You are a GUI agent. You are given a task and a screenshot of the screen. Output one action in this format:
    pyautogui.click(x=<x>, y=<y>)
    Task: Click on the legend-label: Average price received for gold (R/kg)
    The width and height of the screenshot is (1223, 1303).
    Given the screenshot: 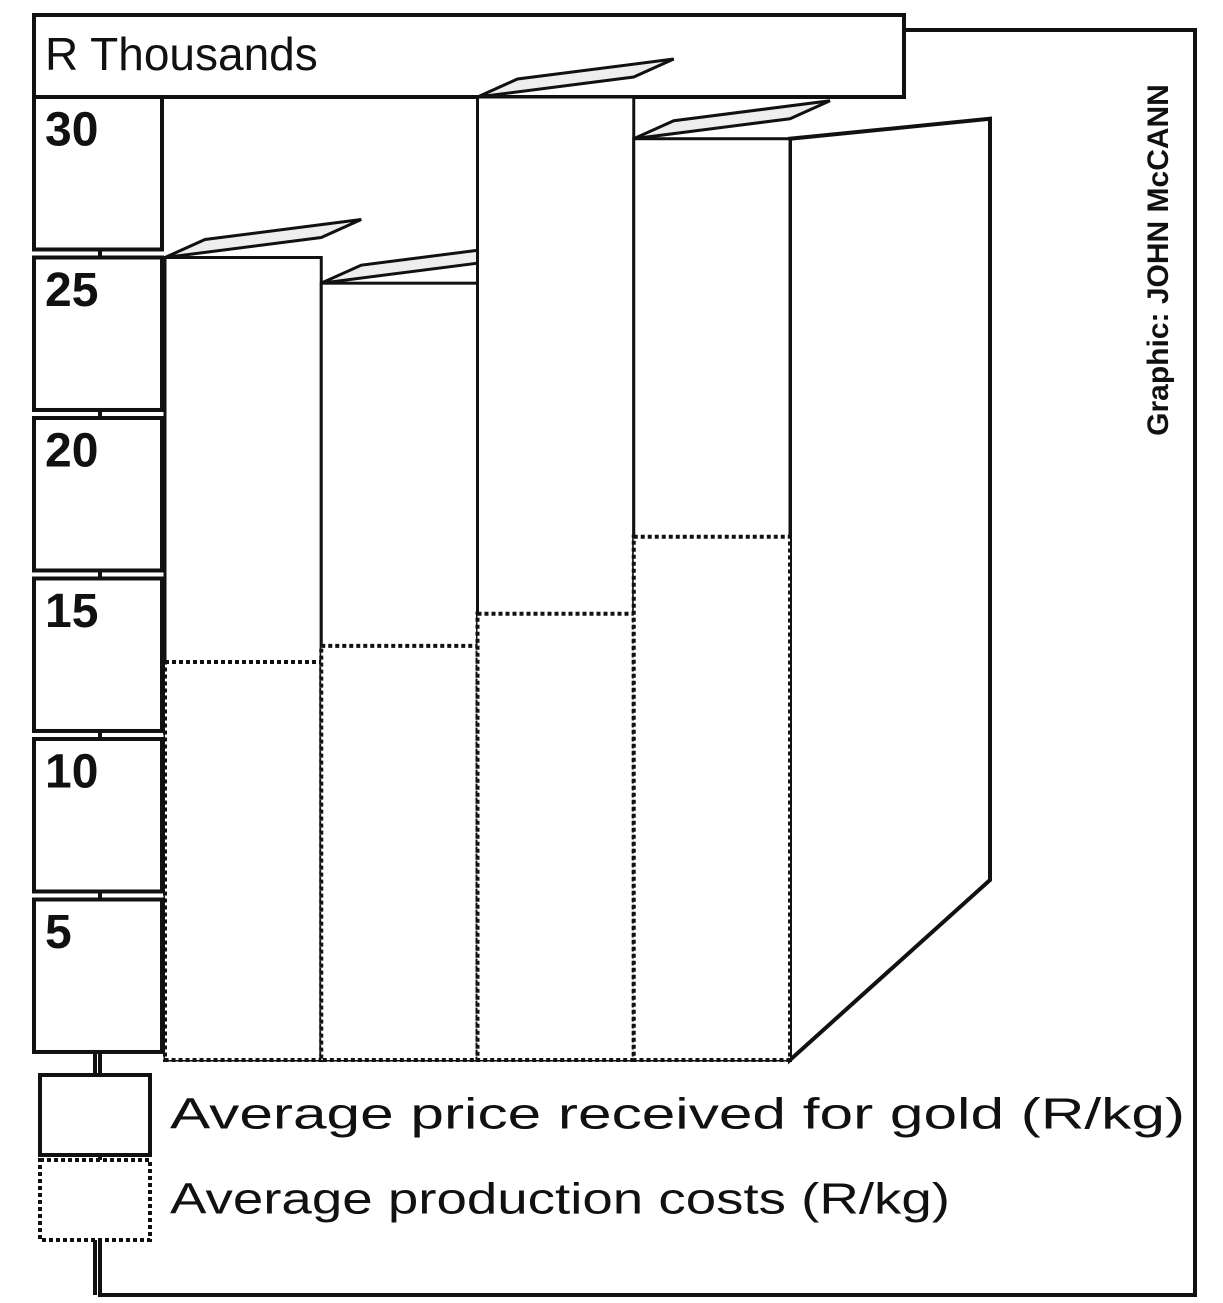 What is the action you would take?
    pyautogui.click(x=677, y=1114)
    